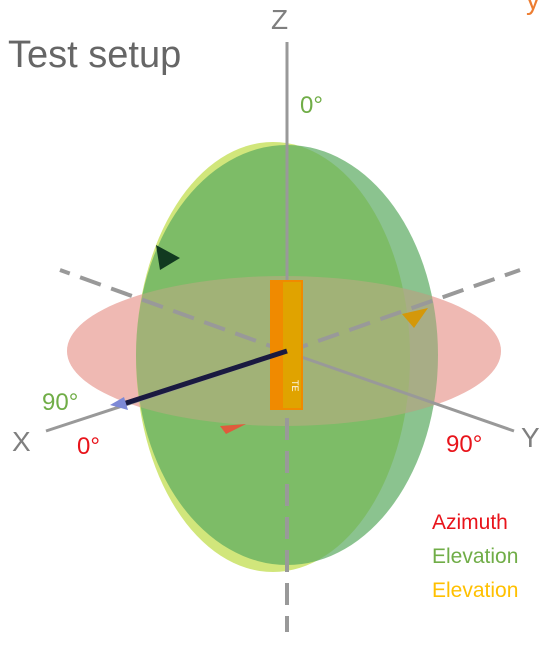  I want to click on azimuth-0-label: 0°, so click(88, 446).